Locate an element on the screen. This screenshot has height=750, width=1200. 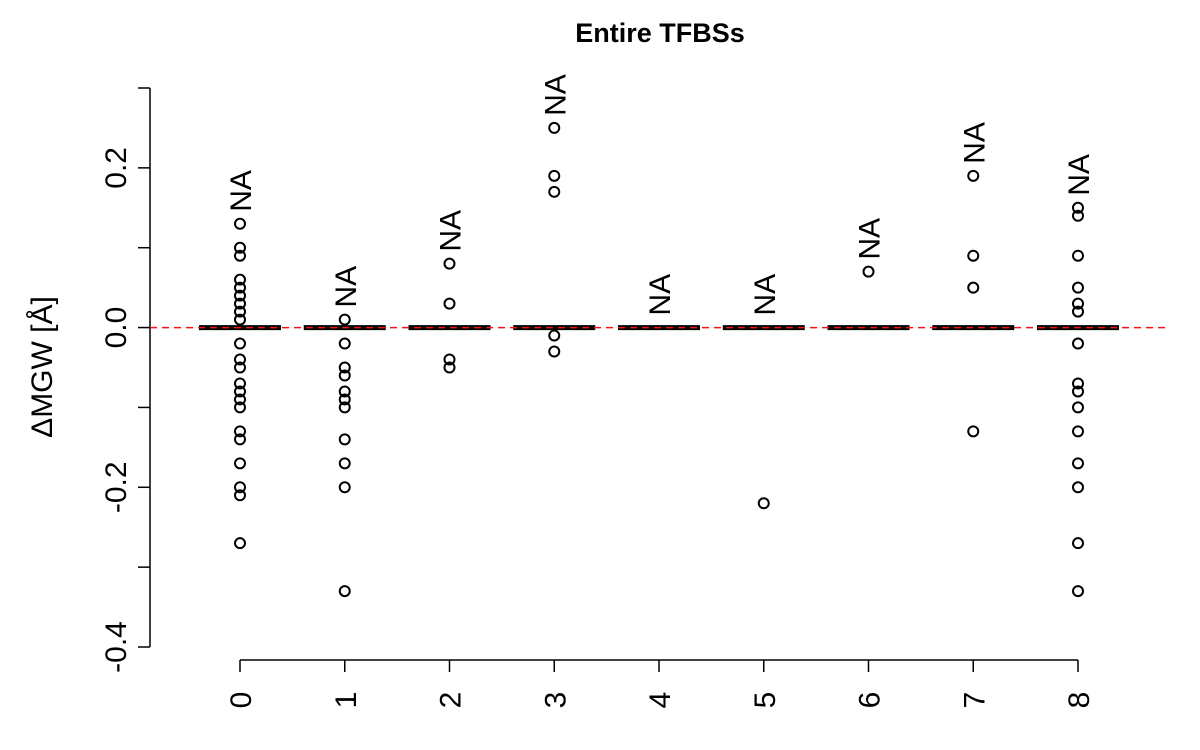
x-tick-label: 6 is located at coordinates (870, 700).